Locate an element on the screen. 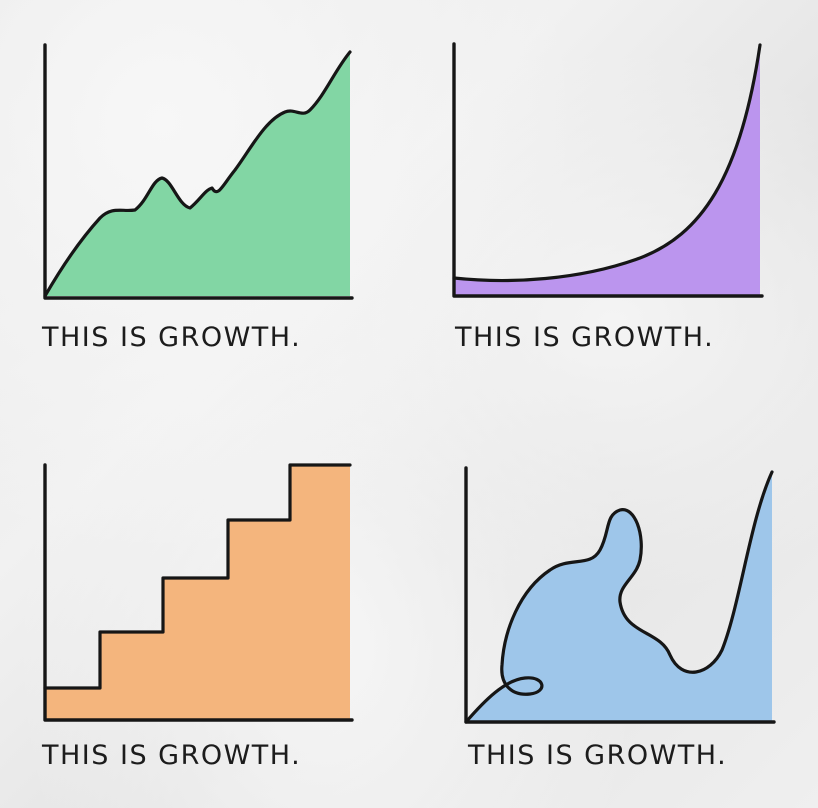 The image size is (818, 808). chart-4-axes is located at coordinates (620, 595).